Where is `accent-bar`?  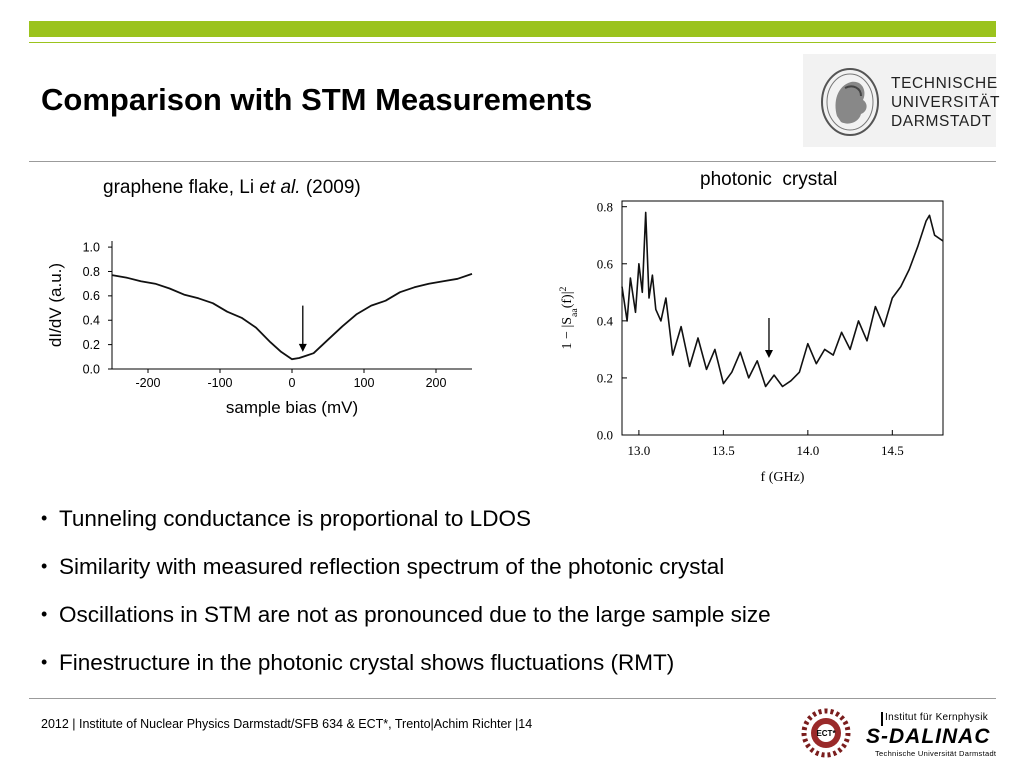 accent-bar is located at coordinates (512, 29).